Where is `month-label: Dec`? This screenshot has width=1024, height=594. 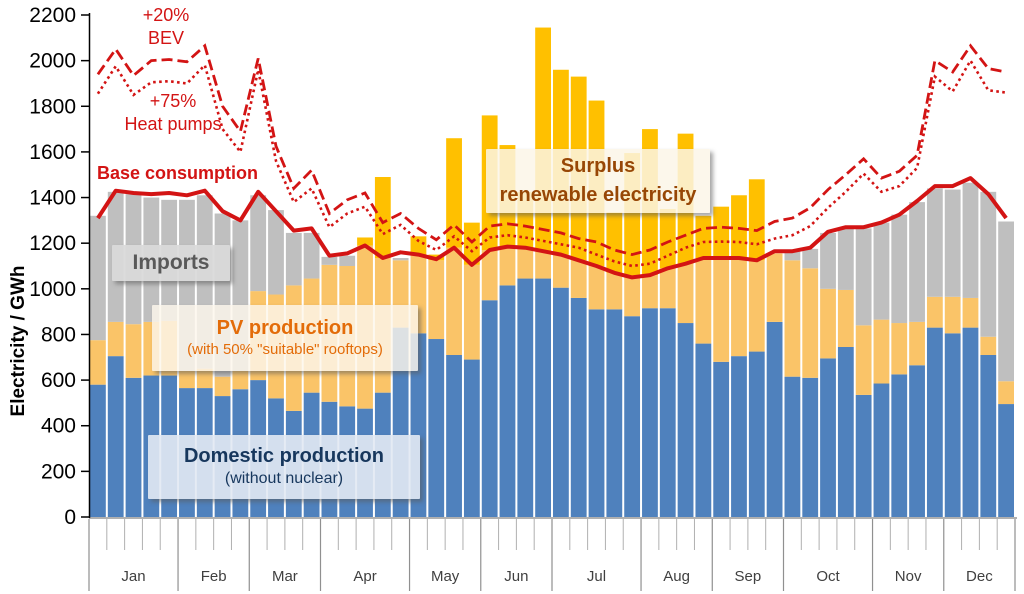
month-label: Dec is located at coordinates (979, 576).